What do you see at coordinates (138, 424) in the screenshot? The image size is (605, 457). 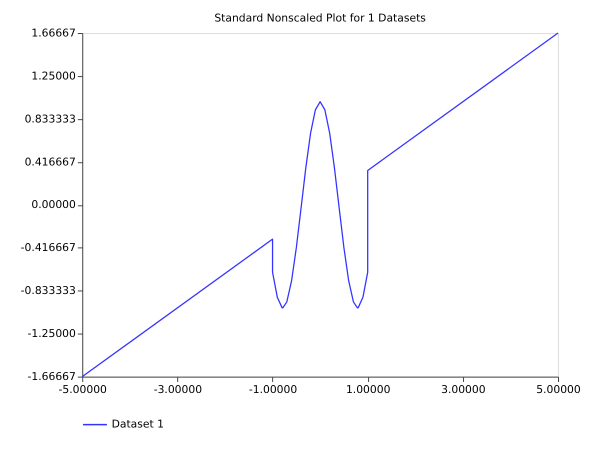 I see `legend-label: Dataset 1` at bounding box center [138, 424].